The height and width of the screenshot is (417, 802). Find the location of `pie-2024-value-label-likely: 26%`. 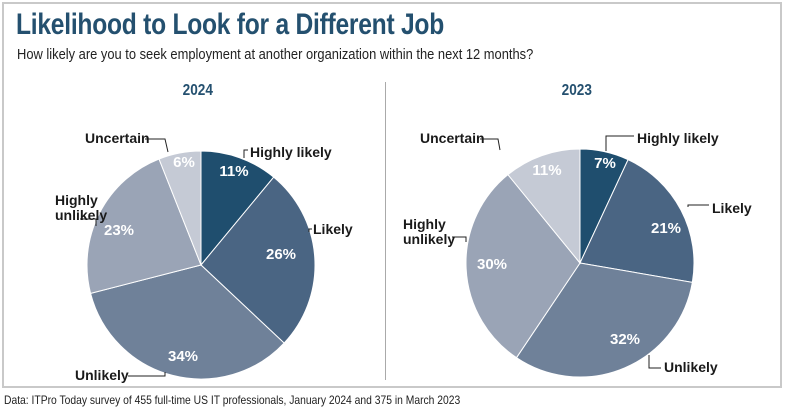

pie-2024-value-label-likely: 26% is located at coordinates (281, 254).